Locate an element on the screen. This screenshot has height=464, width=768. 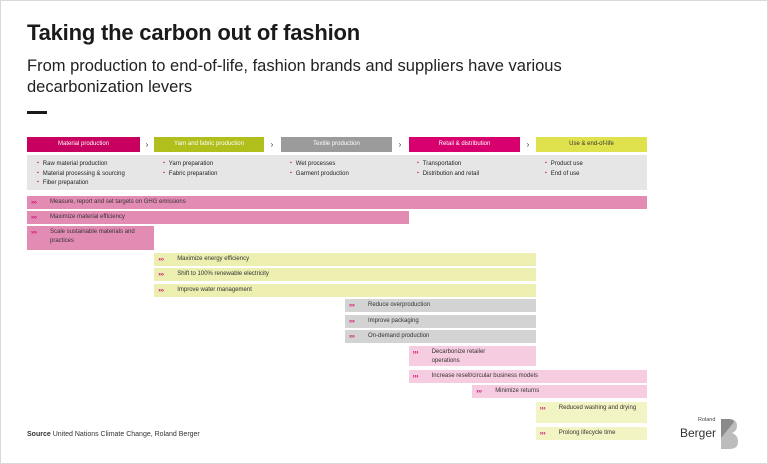
lever-bar: ››› Minimize returns is located at coordinates (559, 391).